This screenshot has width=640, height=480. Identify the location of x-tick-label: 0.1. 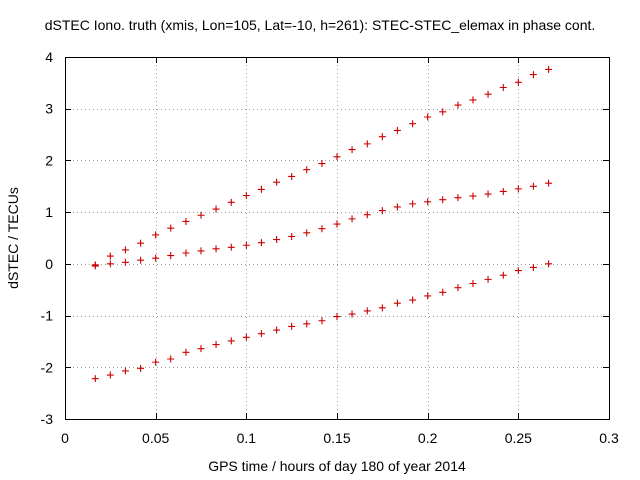
(247, 438).